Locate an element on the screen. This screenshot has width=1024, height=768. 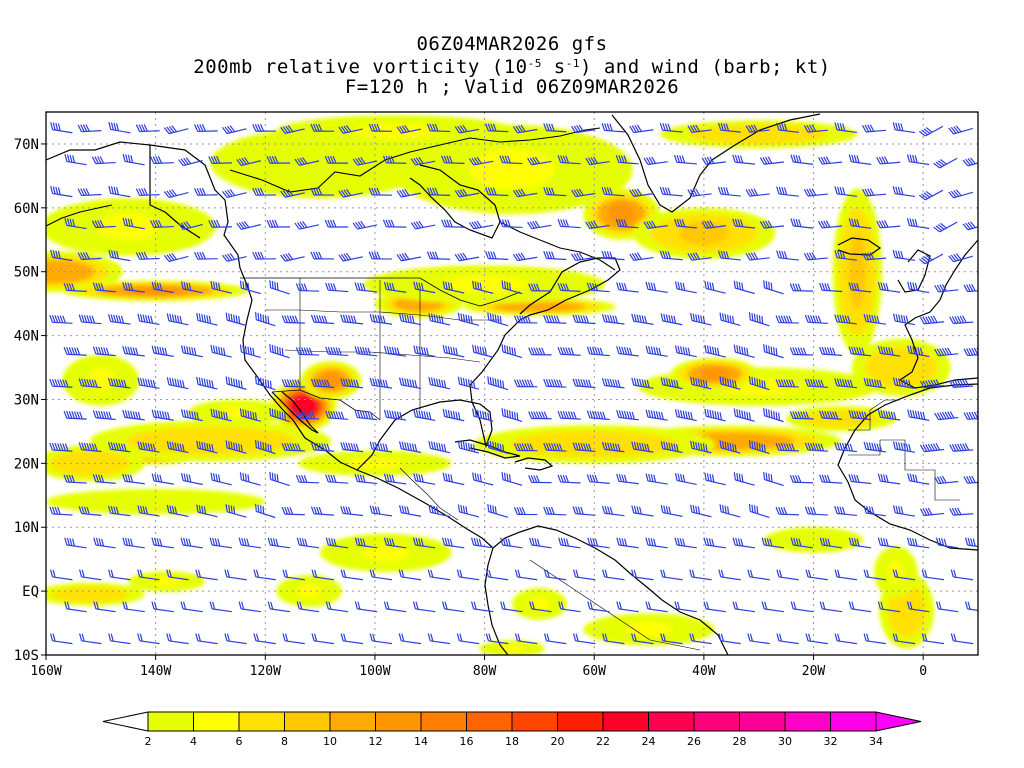
coast-south-america is located at coordinates (610, 590).